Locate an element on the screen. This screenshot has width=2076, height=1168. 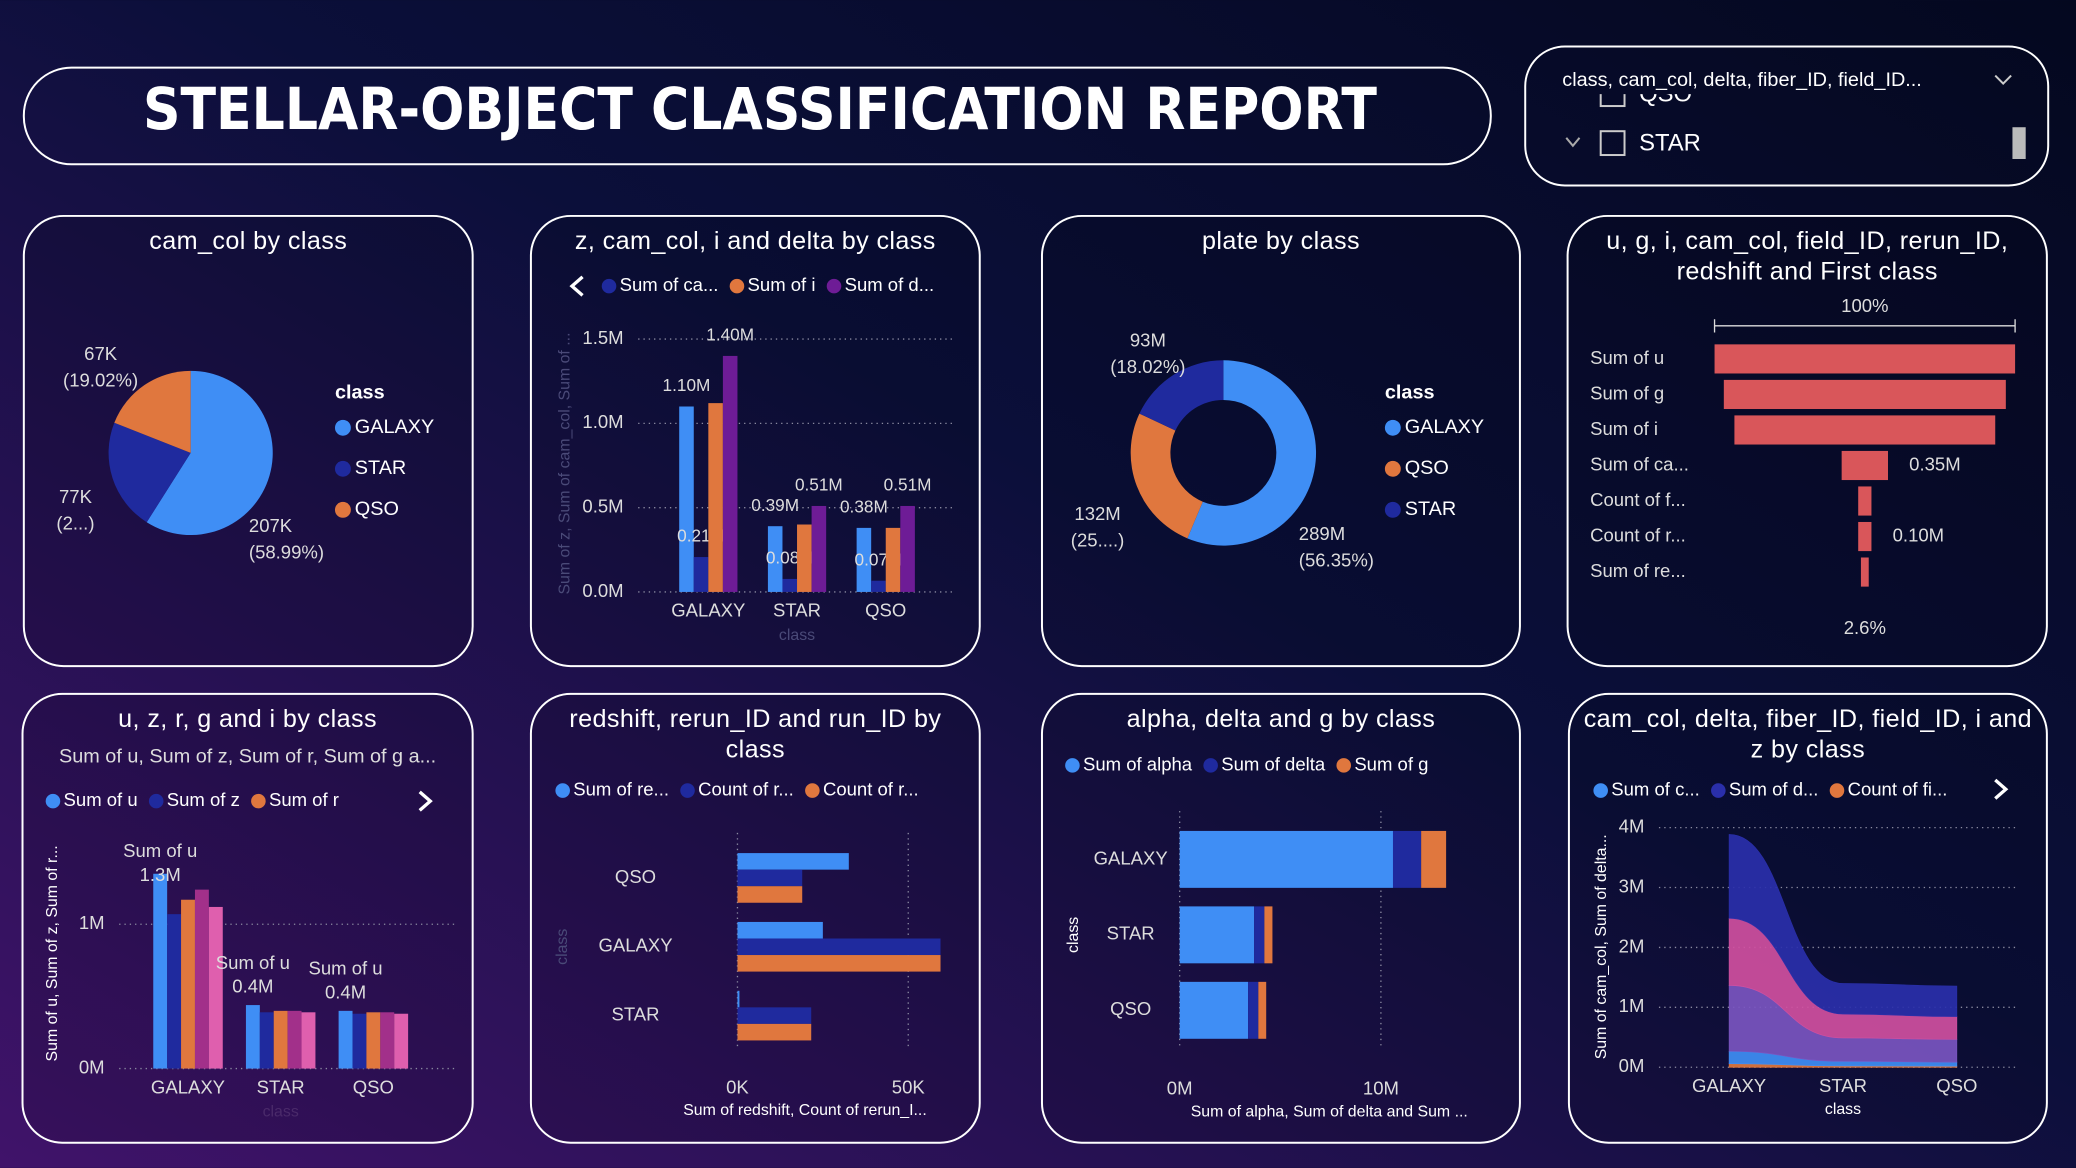
legend-label: Sum of r is located at coordinates (304, 799).